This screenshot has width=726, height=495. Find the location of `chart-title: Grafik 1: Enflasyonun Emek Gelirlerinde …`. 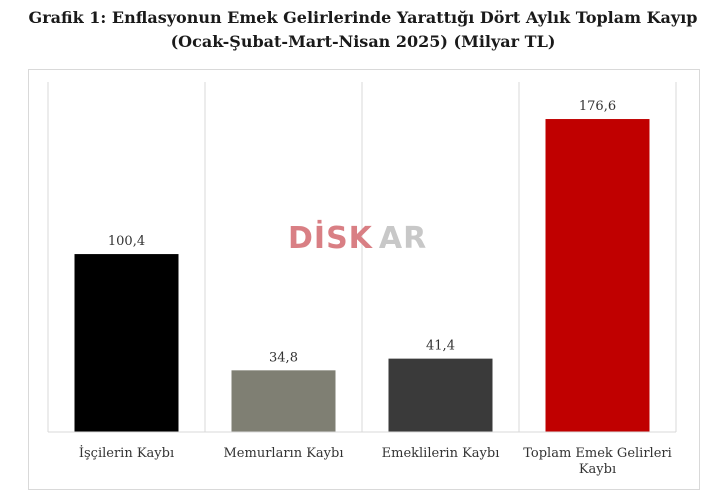

chart-title: Grafik 1: Enflasyonun Emek Gelirlerinde … is located at coordinates (363, 30).